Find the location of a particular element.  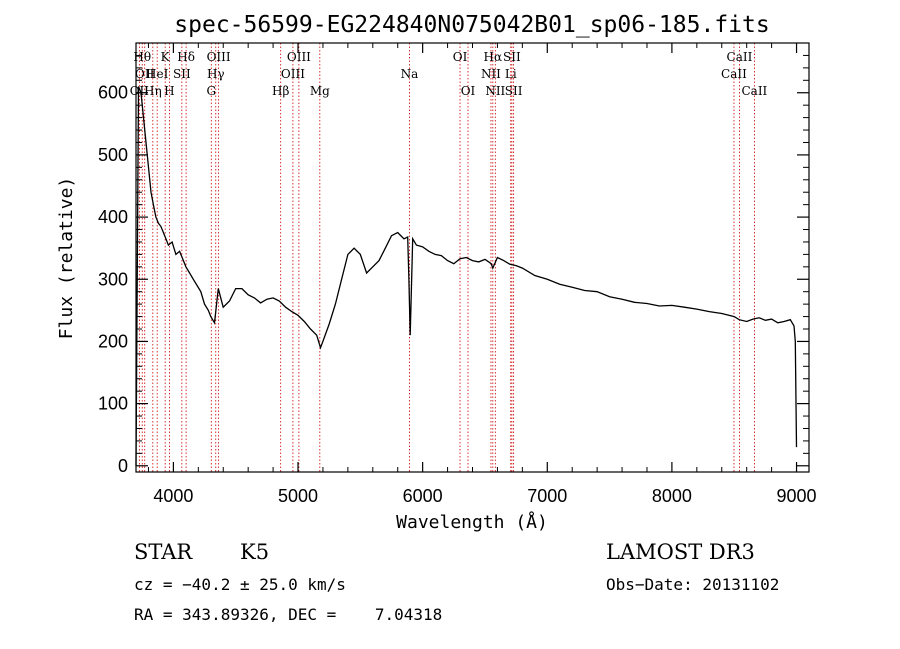

line-id-label-25: CaII is located at coordinates (734, 74).